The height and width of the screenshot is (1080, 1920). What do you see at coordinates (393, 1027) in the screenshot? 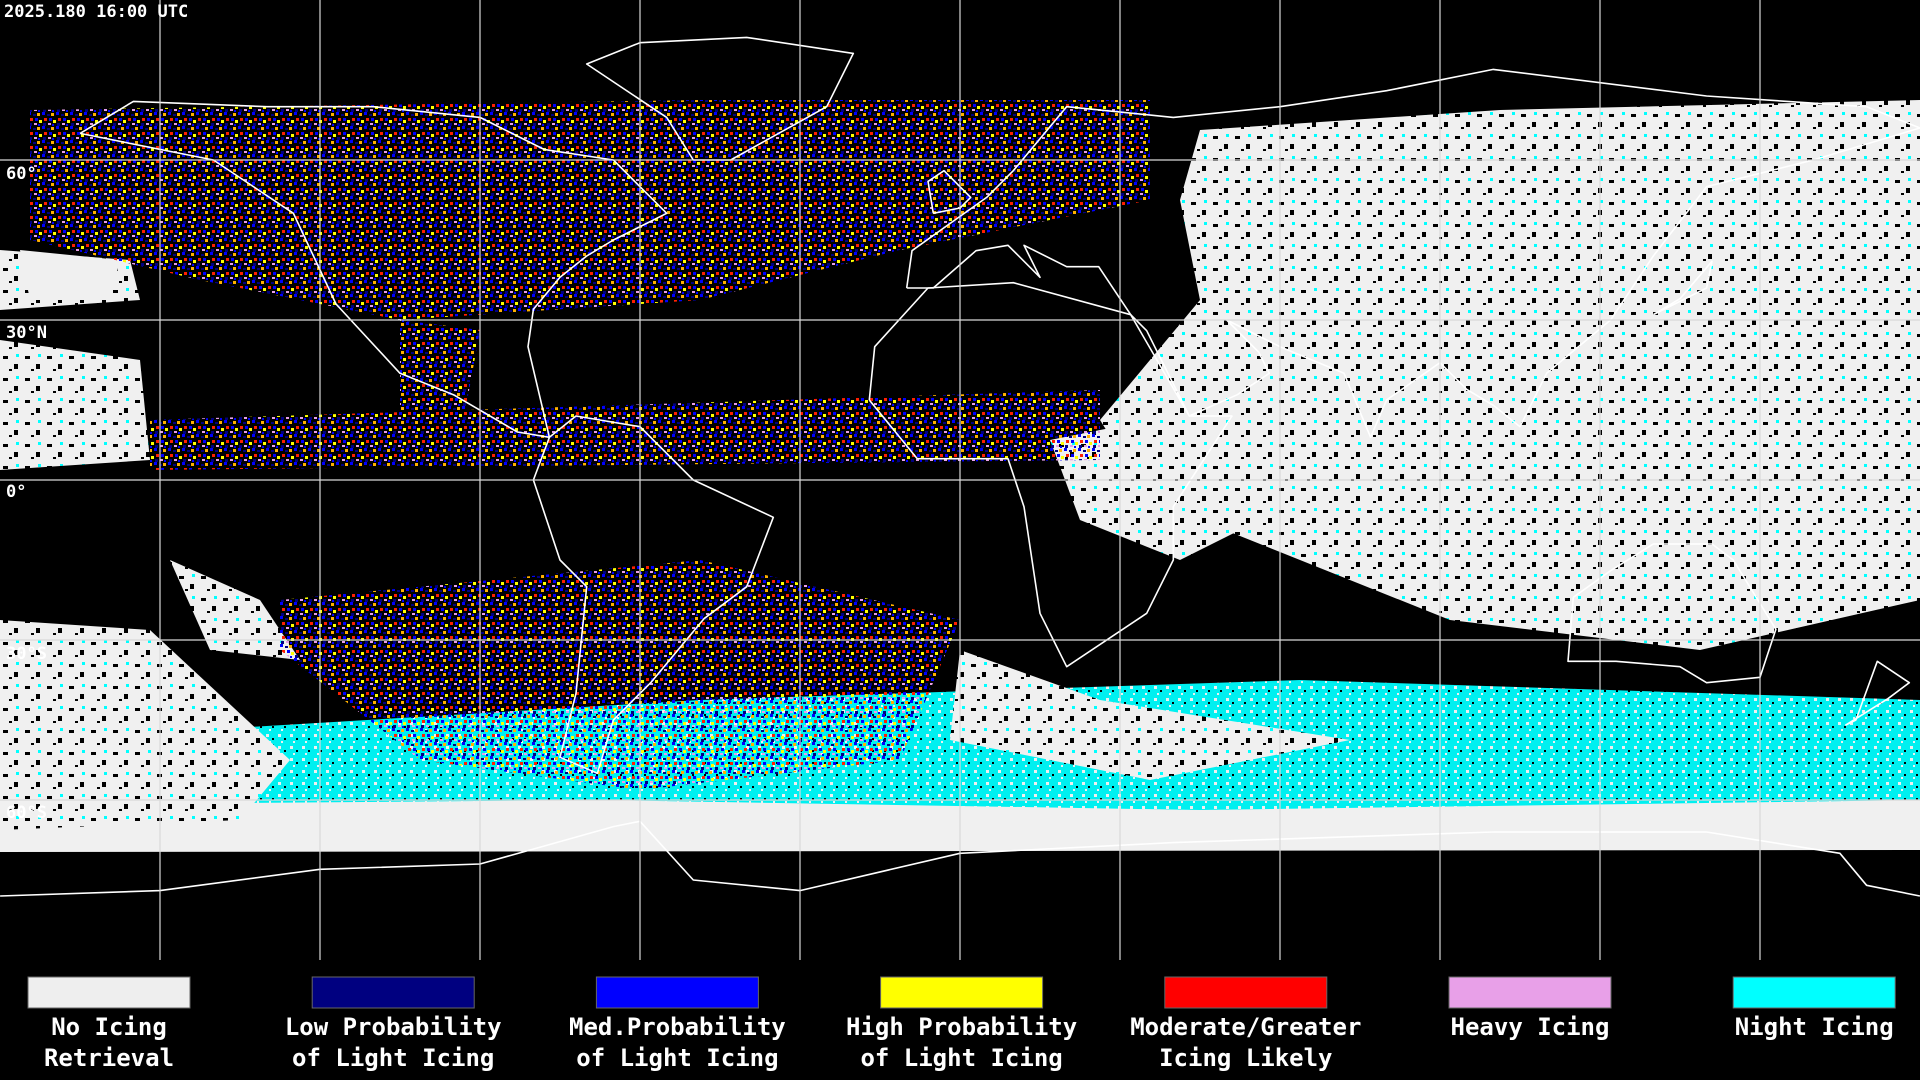
I see `legend-label: Low Probability` at bounding box center [393, 1027].